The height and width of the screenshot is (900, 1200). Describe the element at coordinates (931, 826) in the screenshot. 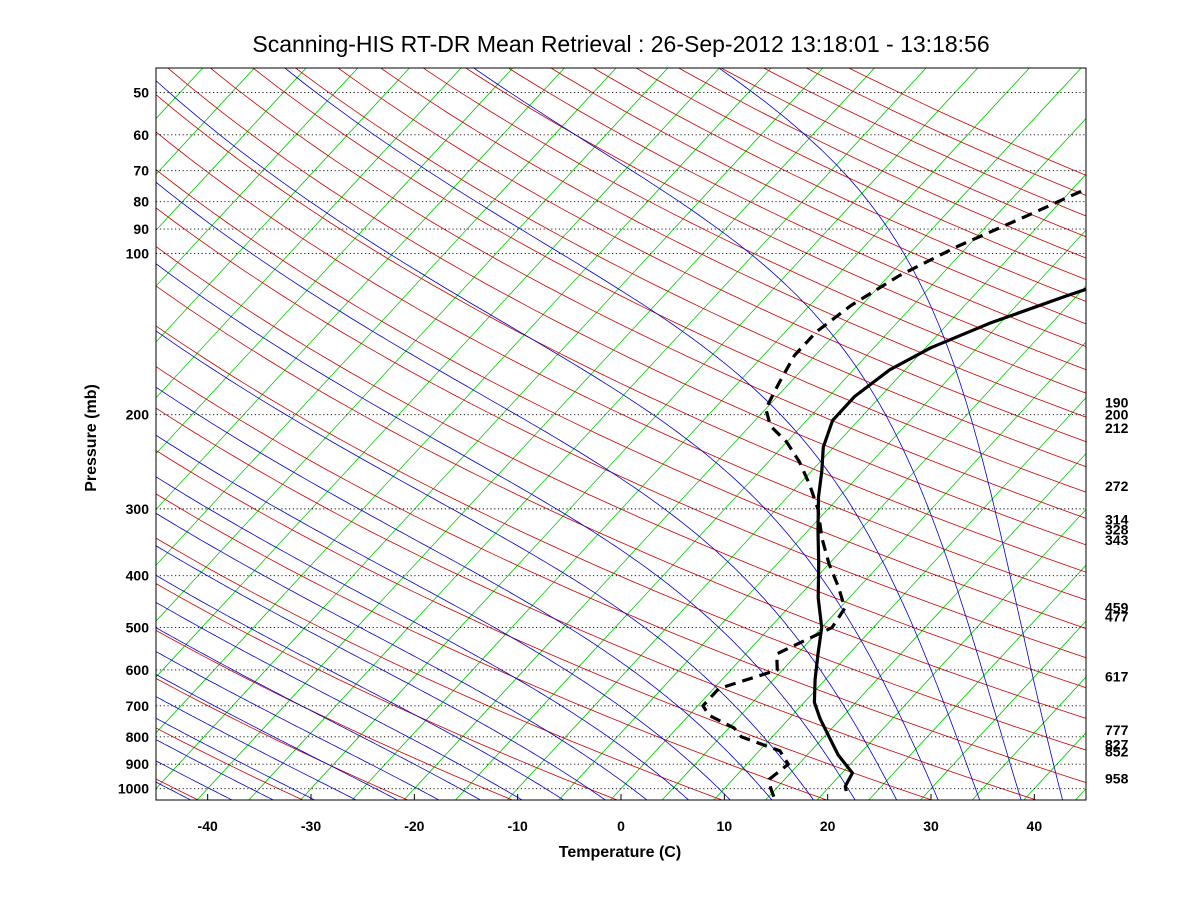

I see `x-tick-label: 30` at that location.